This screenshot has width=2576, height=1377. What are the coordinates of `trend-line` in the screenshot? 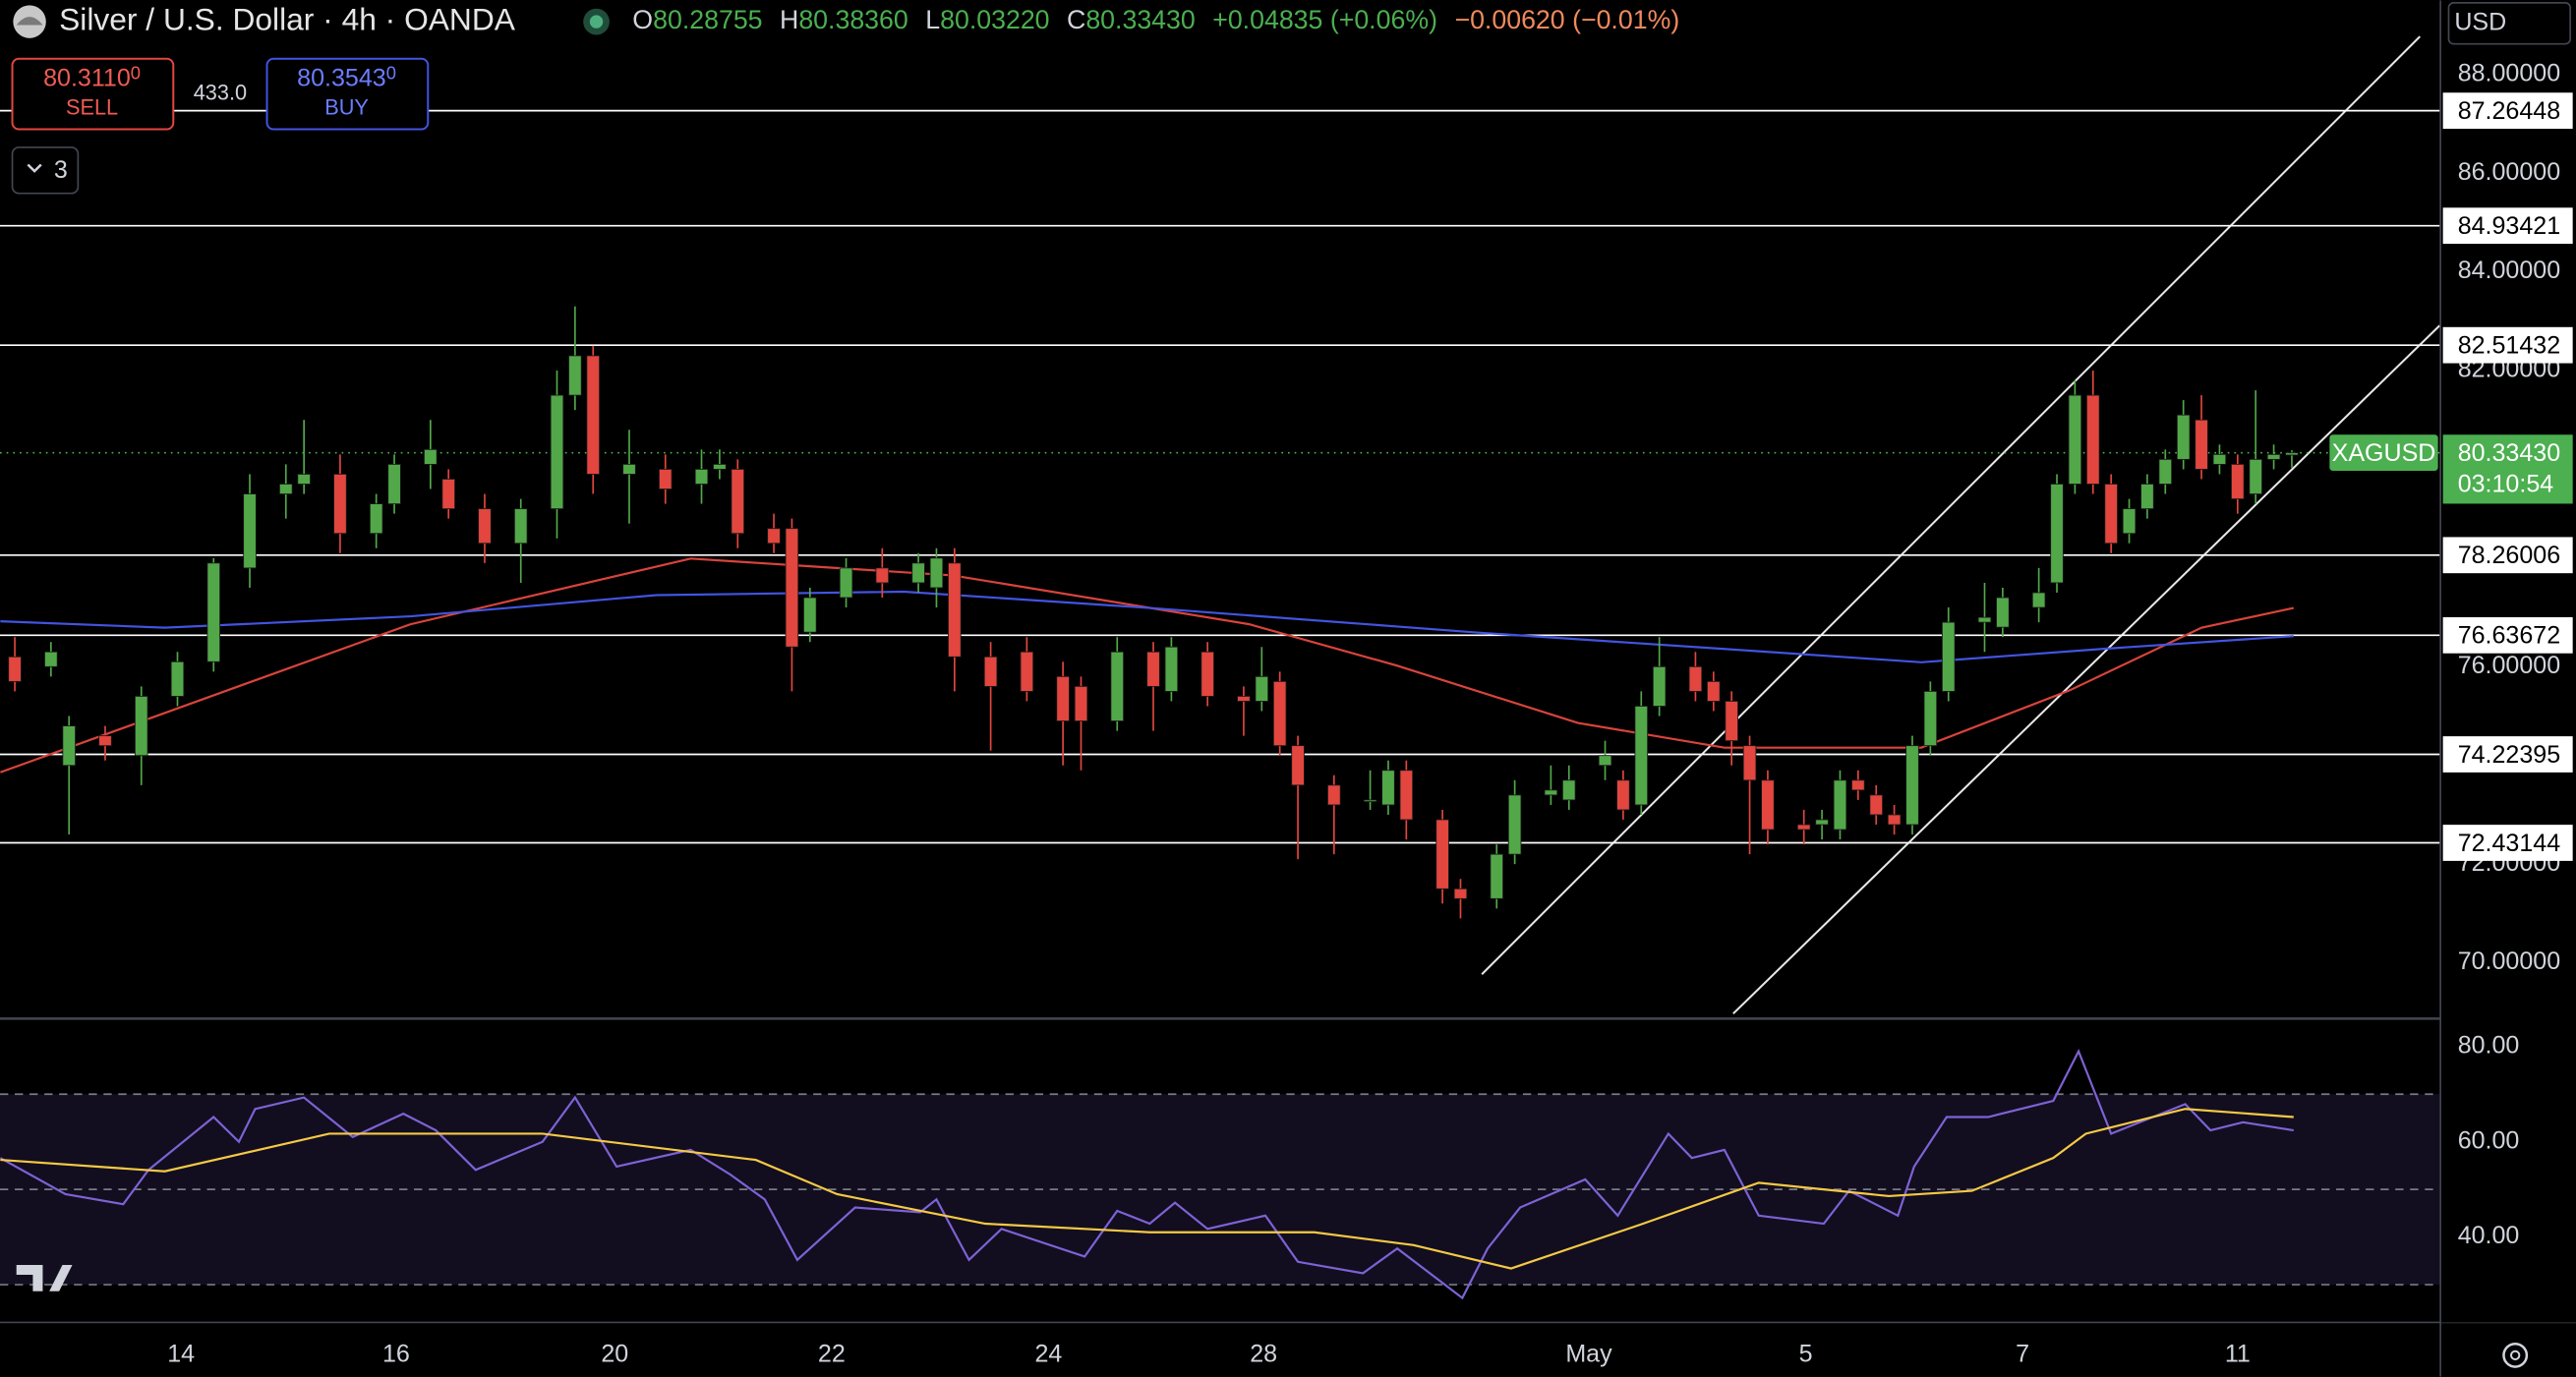 It's located at (2086, 669).